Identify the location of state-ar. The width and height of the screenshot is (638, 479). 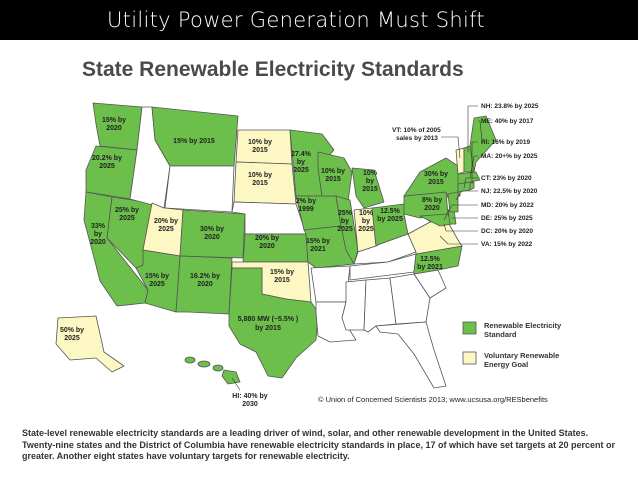
(330, 284).